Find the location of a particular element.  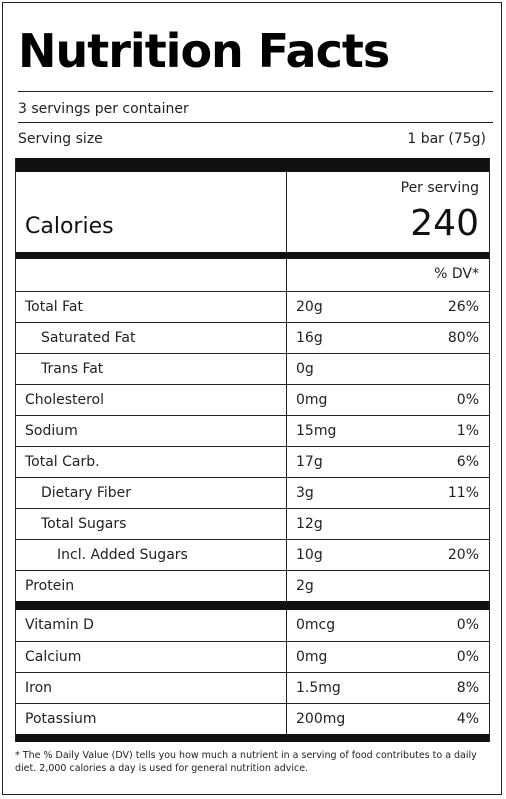

nutrient-row-total-carb: Total Carb. 17g 6% is located at coordinates (252, 462).